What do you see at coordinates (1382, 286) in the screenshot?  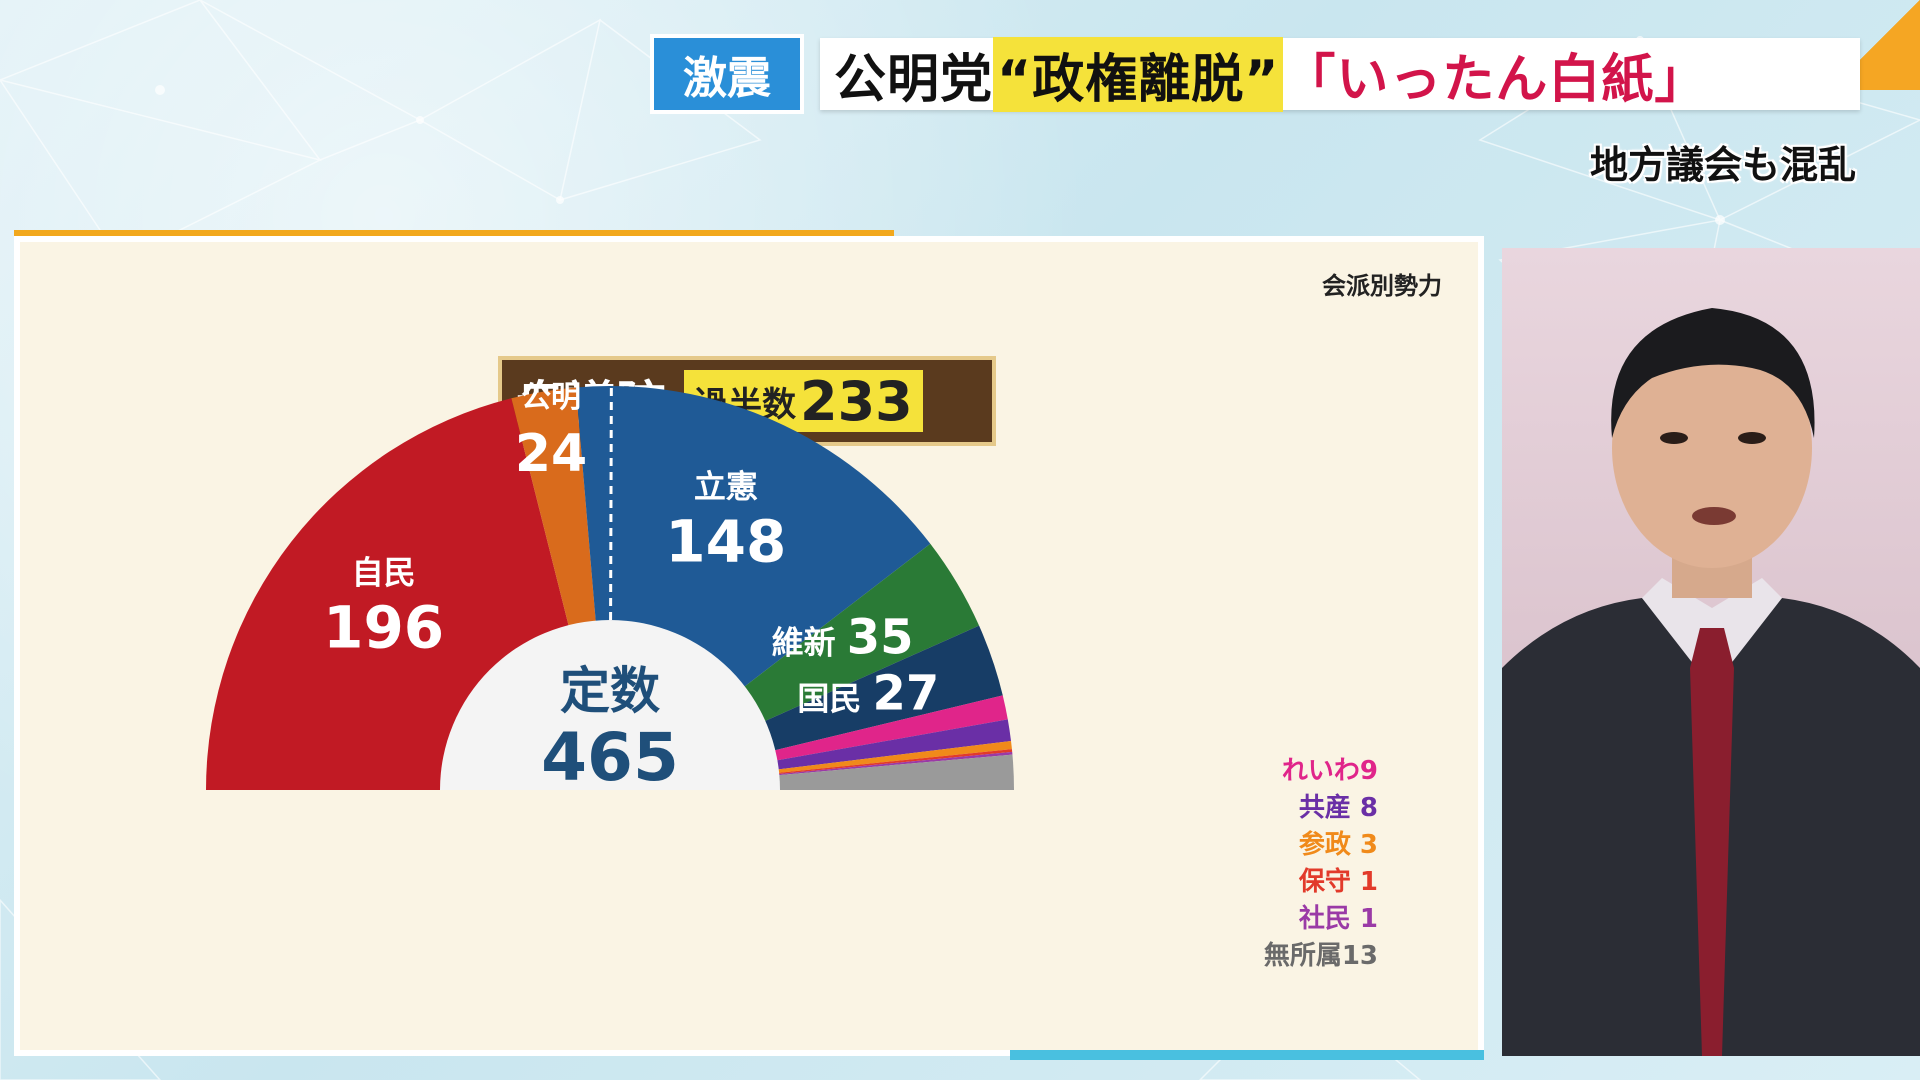 I see `panel-caption: 会派別勢力` at bounding box center [1382, 286].